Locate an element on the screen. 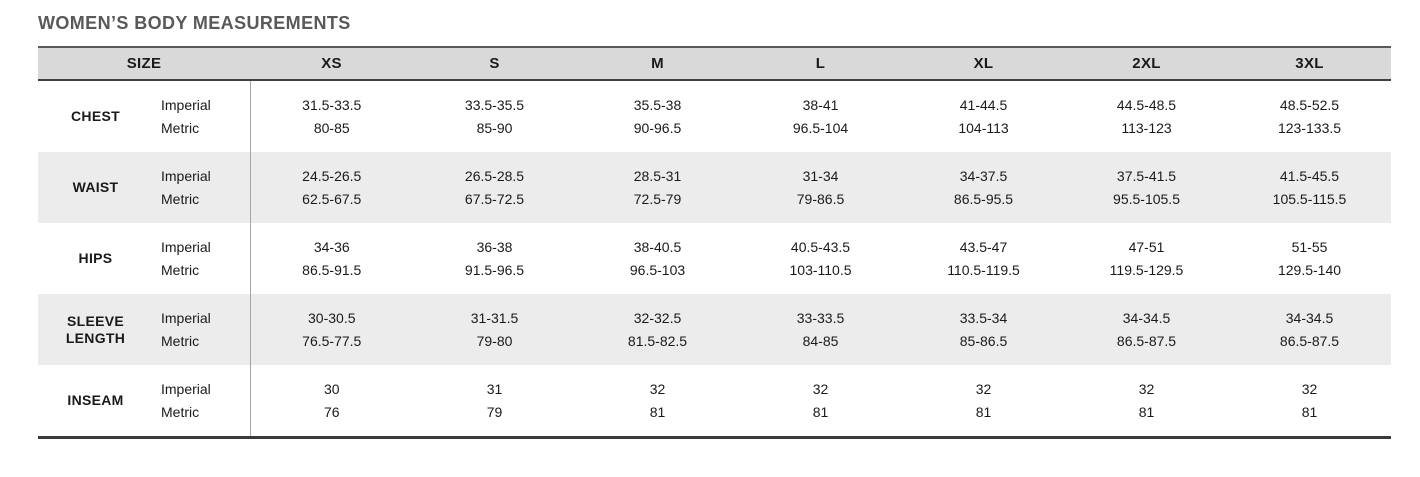 This screenshot has width=1420, height=477. metric-value: 84-85 is located at coordinates (820, 340).